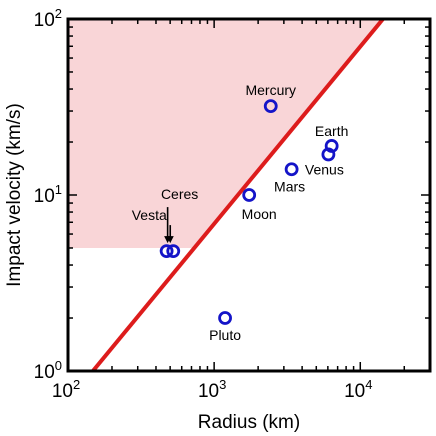 The width and height of the screenshot is (436, 436). Describe the element at coordinates (48, 18) in the screenshot. I see `y-tick-label: 10²` at that location.